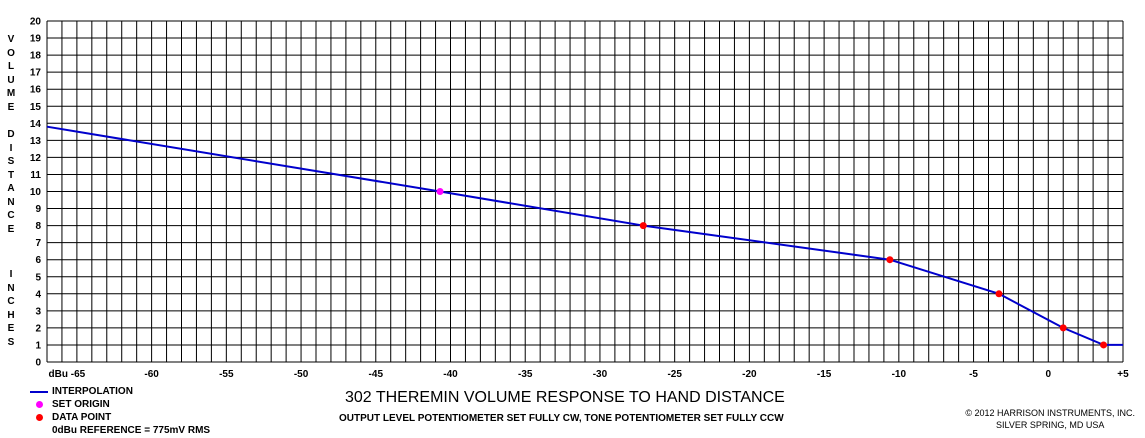  I want to click on x-tick-label: -45, so click(376, 374).